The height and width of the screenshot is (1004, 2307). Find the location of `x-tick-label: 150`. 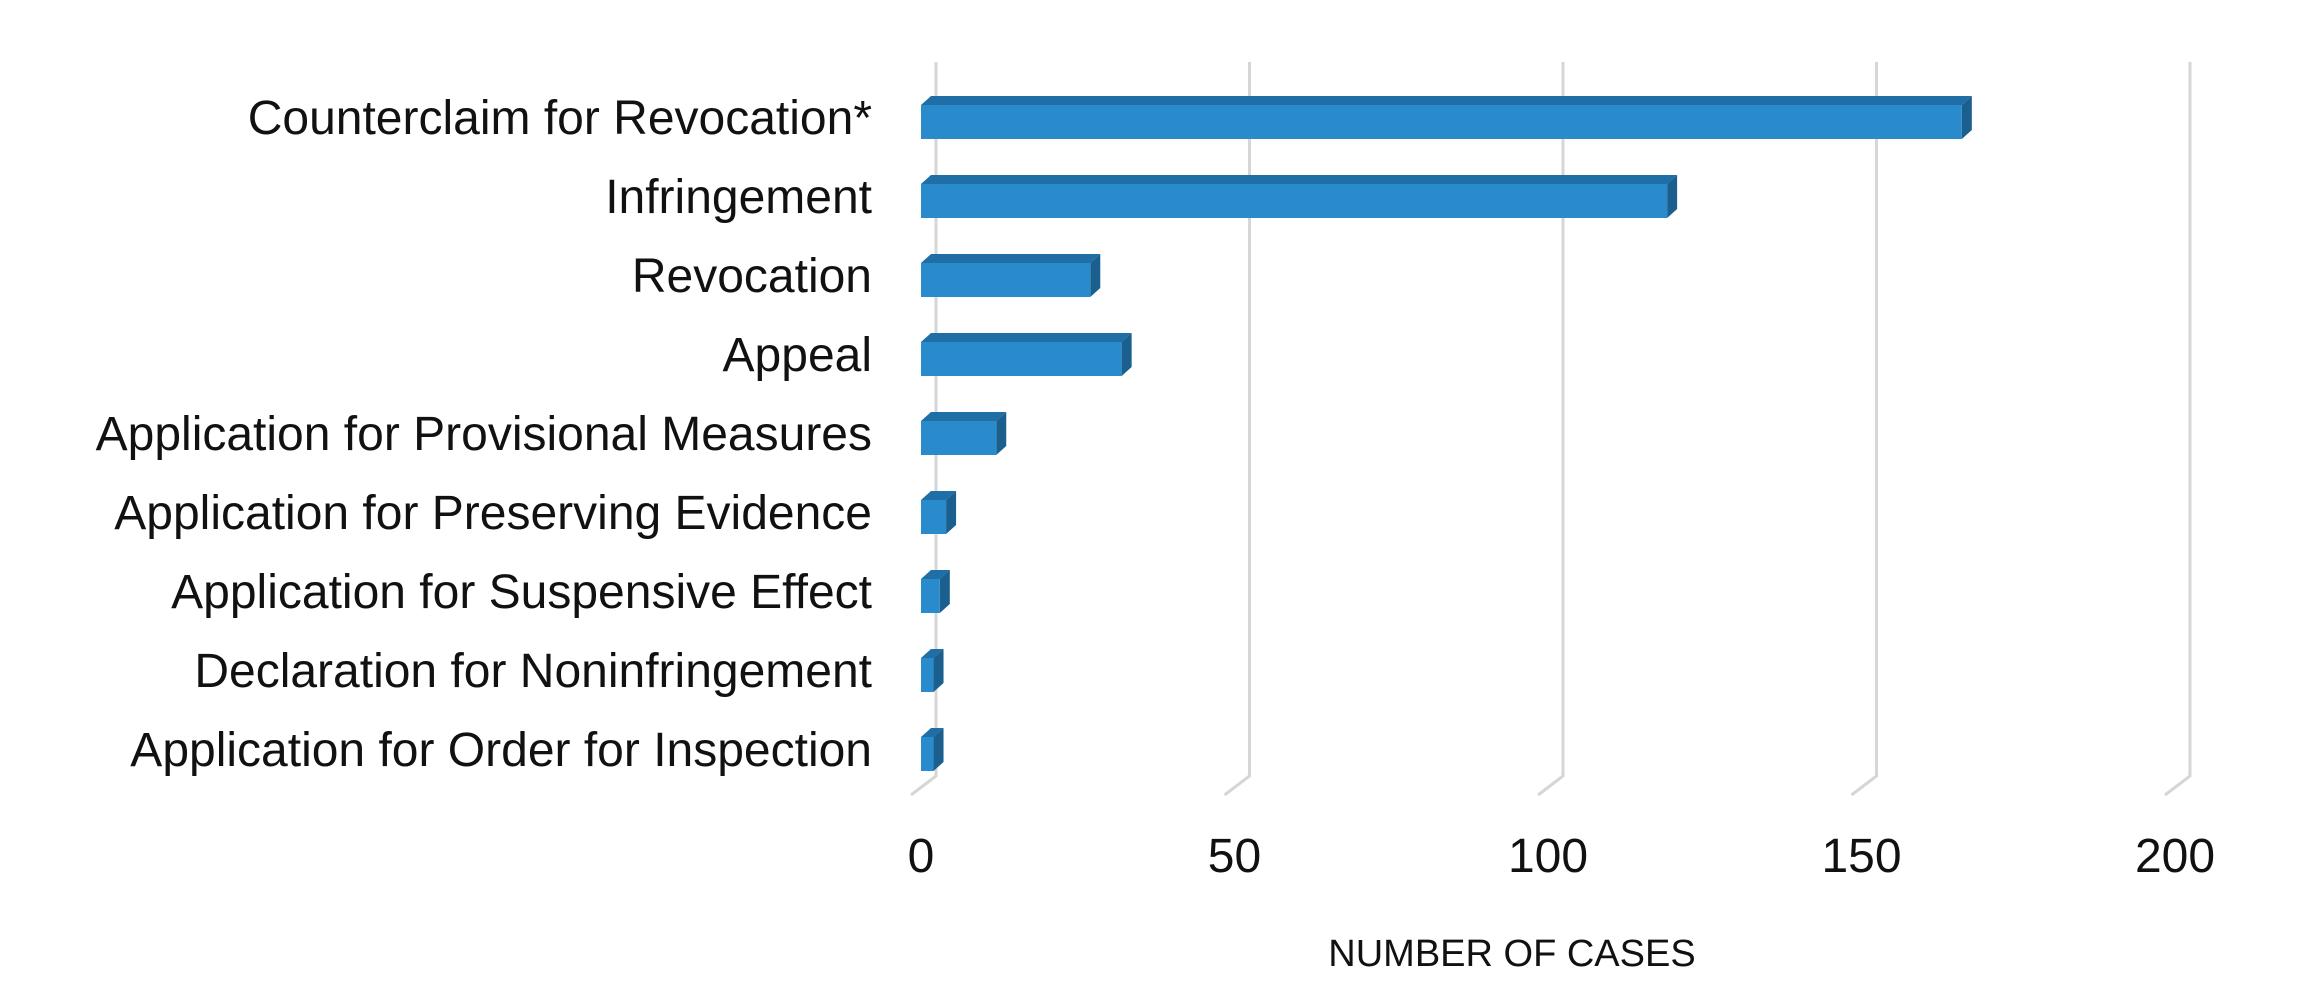

x-tick-label: 150 is located at coordinates (1861, 856).